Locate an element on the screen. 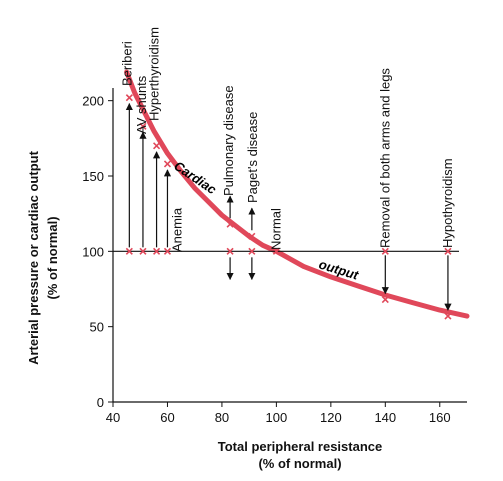 The image size is (503, 481). curve-marker-anemia is located at coordinates (167, 164).